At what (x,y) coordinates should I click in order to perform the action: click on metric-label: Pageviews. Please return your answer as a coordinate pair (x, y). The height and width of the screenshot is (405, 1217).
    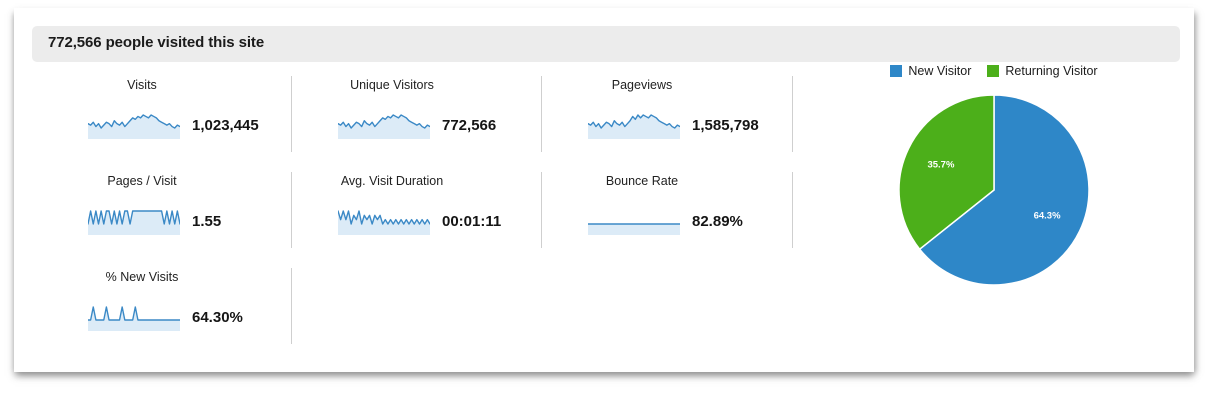
    Looking at the image, I should click on (642, 85).